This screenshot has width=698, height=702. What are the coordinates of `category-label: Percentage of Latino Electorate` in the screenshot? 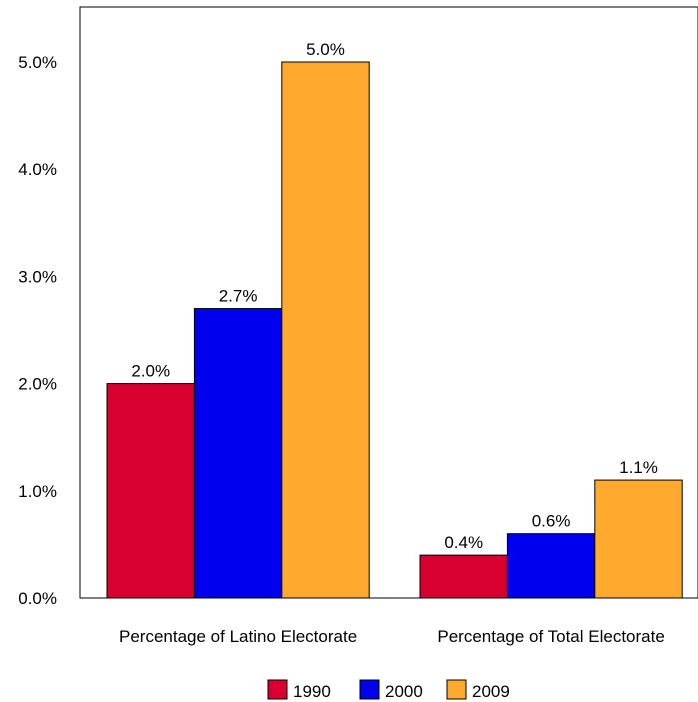 It's located at (238, 636).